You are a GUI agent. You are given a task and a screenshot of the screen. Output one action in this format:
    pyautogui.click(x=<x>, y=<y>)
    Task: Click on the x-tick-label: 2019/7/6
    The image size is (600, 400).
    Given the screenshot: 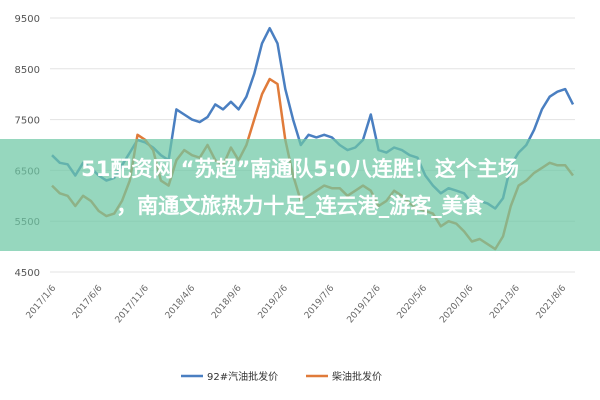 What is the action you would take?
    pyautogui.click(x=320, y=302)
    